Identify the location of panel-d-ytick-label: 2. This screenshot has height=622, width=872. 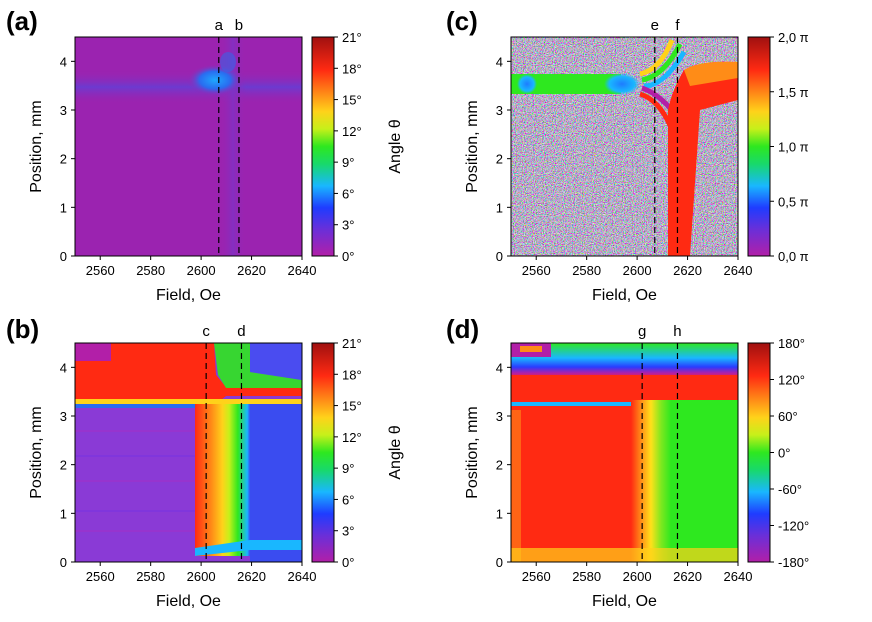
(499, 465).